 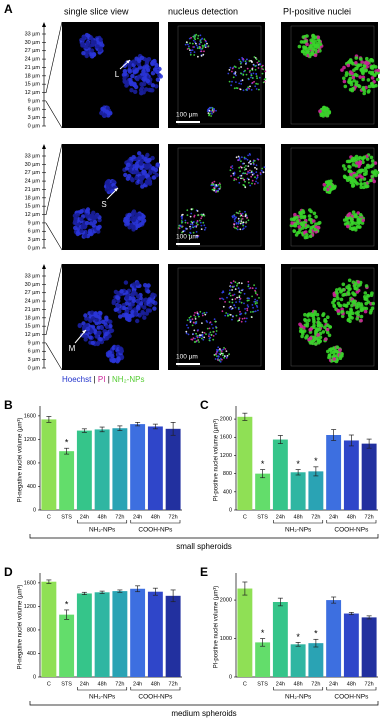 I want to click on scale-bar-label: 100 µm, so click(x=187, y=357).